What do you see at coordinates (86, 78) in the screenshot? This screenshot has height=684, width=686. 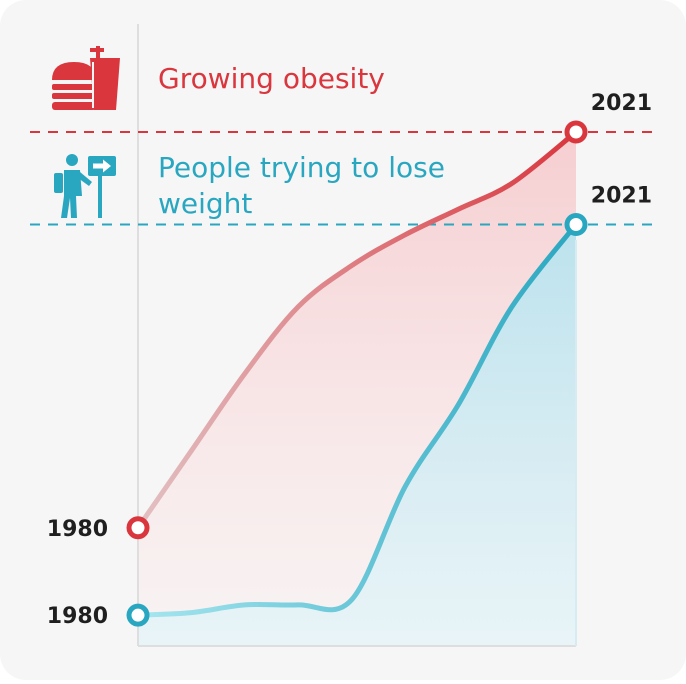 I see `fast-food-icon` at bounding box center [86, 78].